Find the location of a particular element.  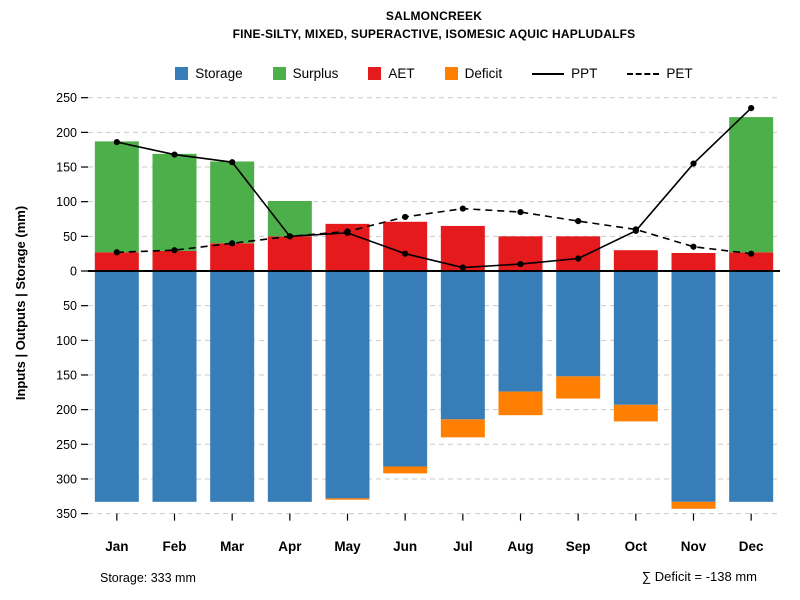

deficit-swatch is located at coordinates (451, 73).